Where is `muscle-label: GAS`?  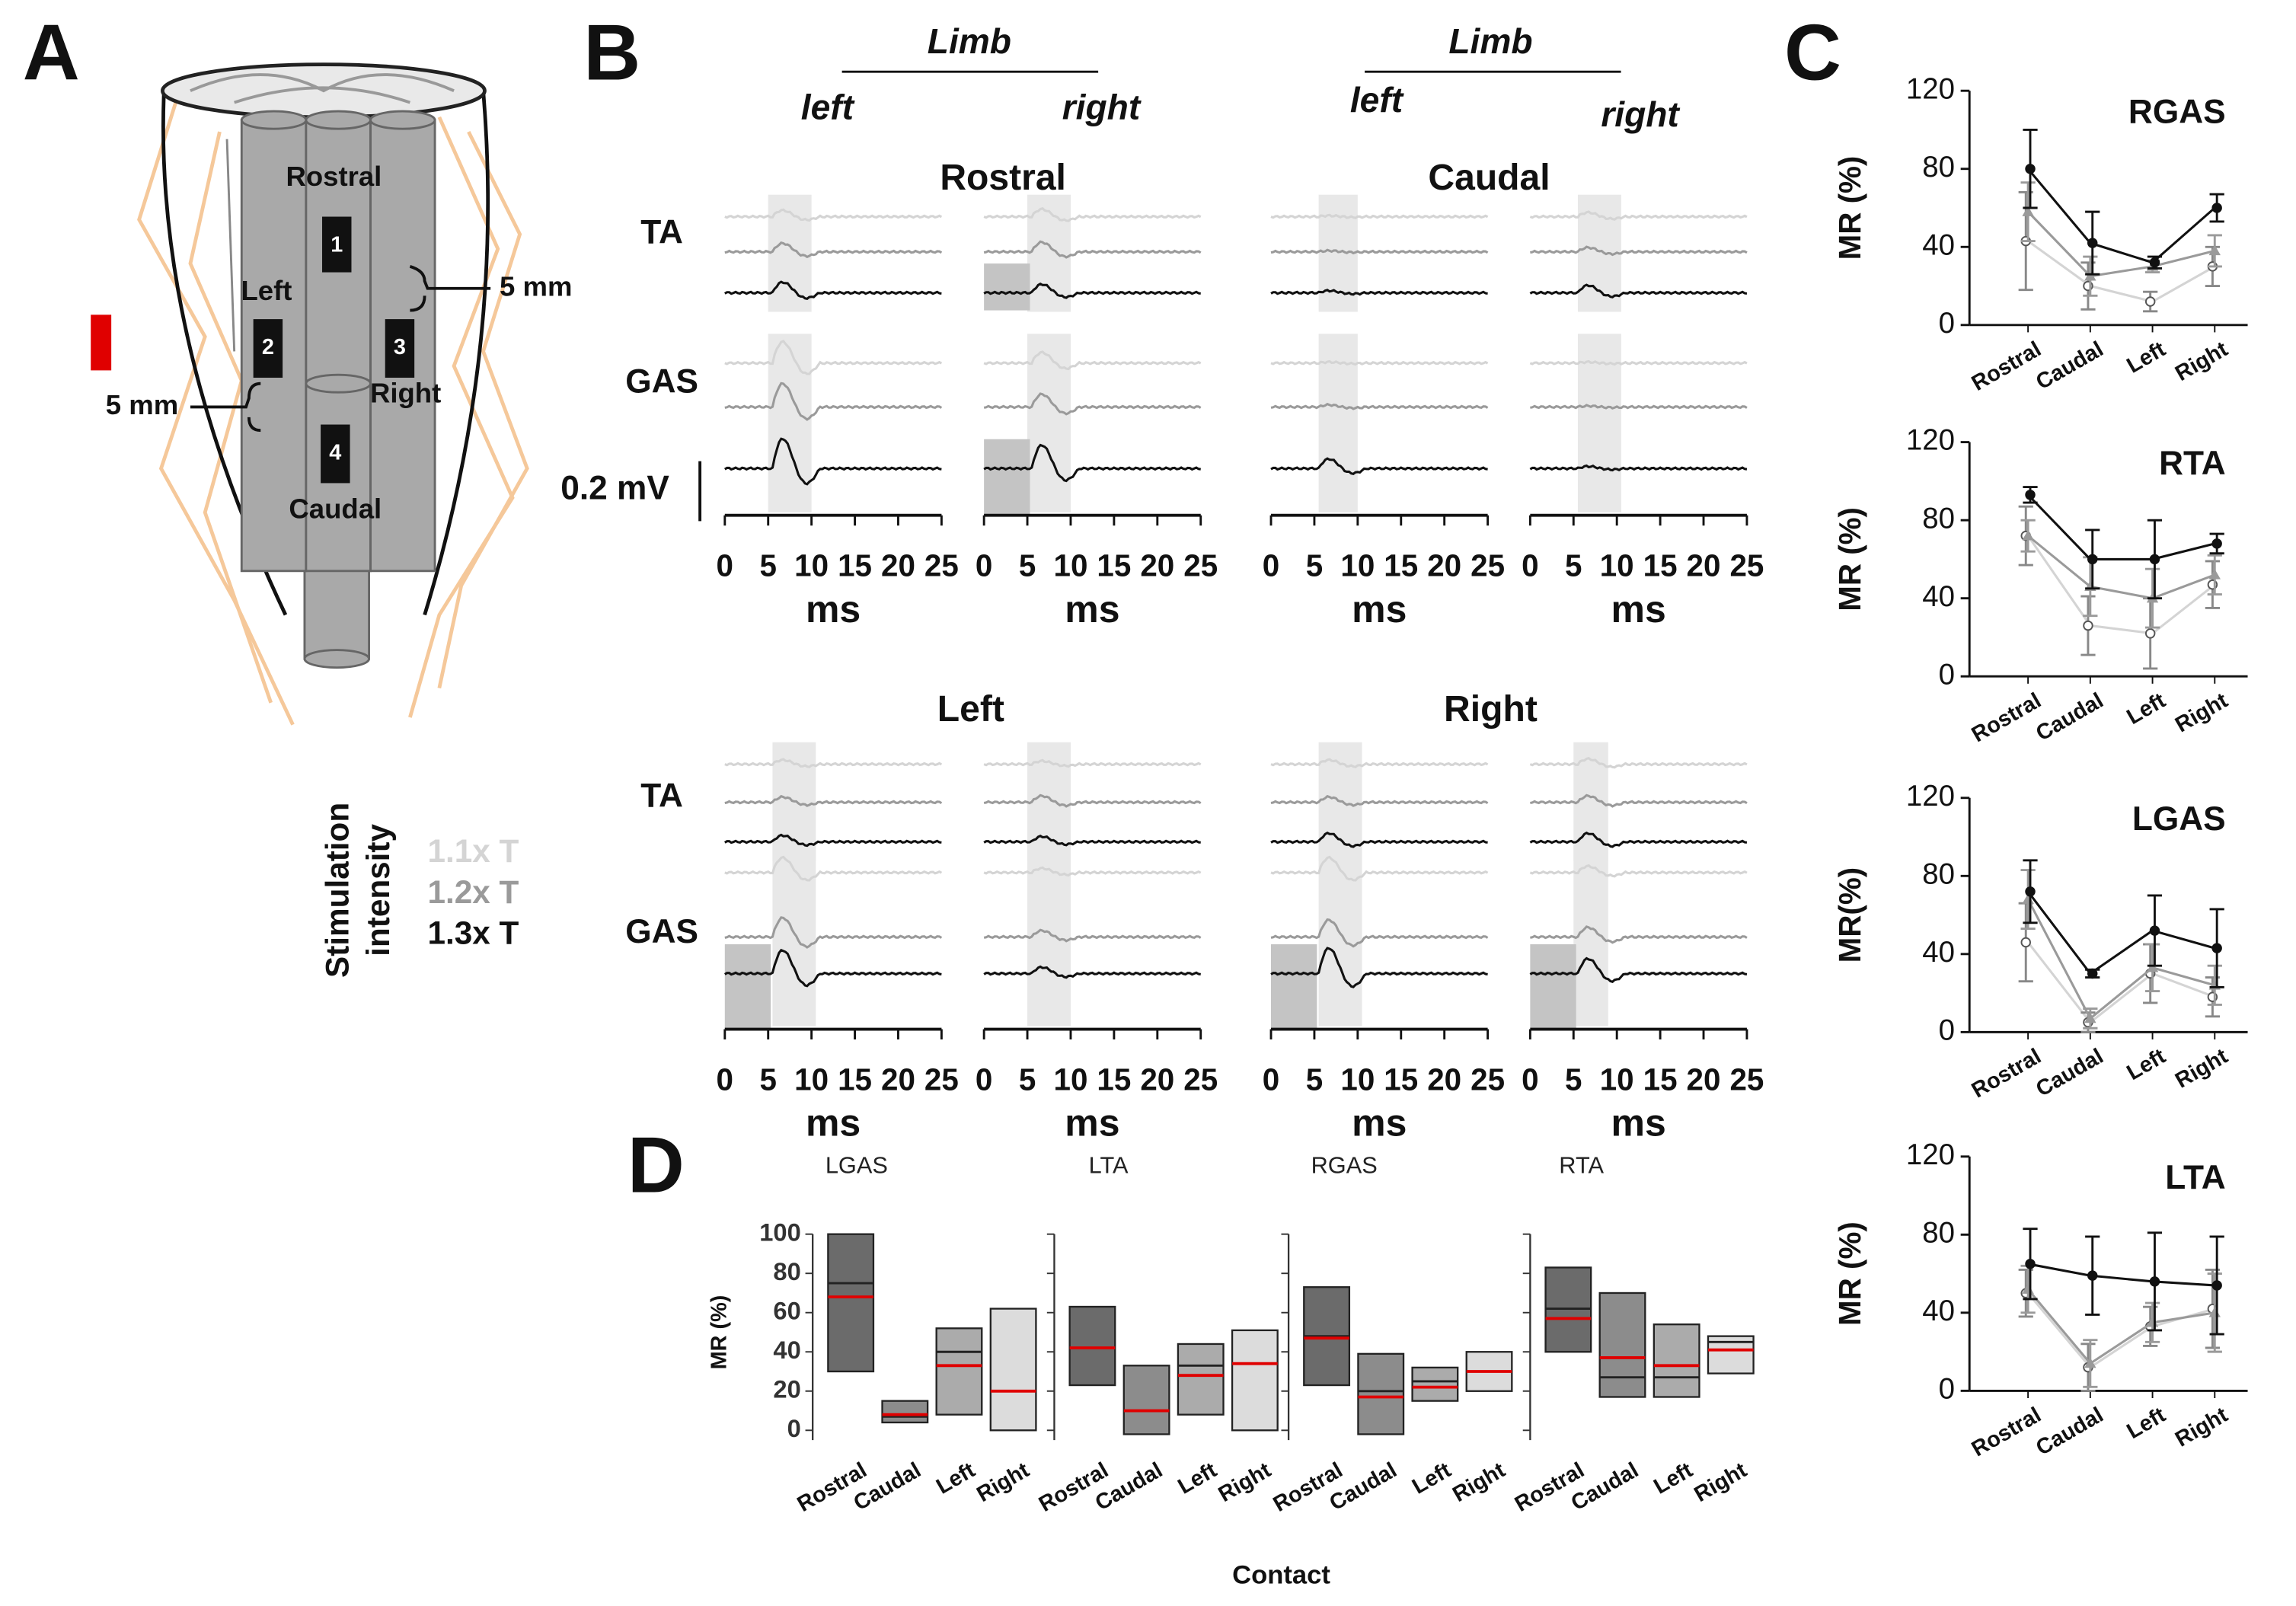 muscle-label: GAS is located at coordinates (662, 931).